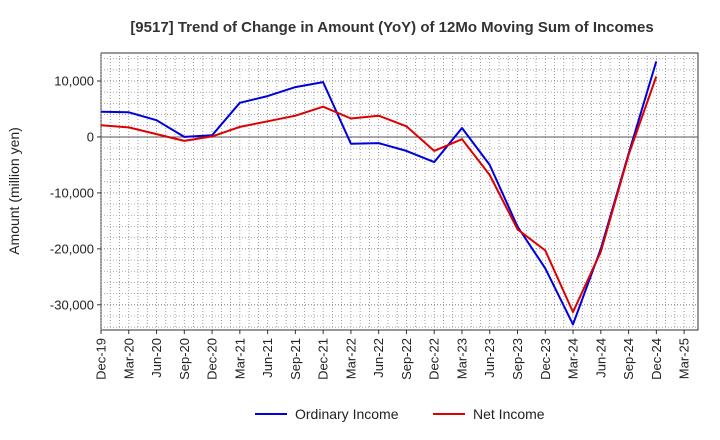  Describe the element at coordinates (239, 358) in the screenshot. I see `x-tick-label: Mar-21` at that location.